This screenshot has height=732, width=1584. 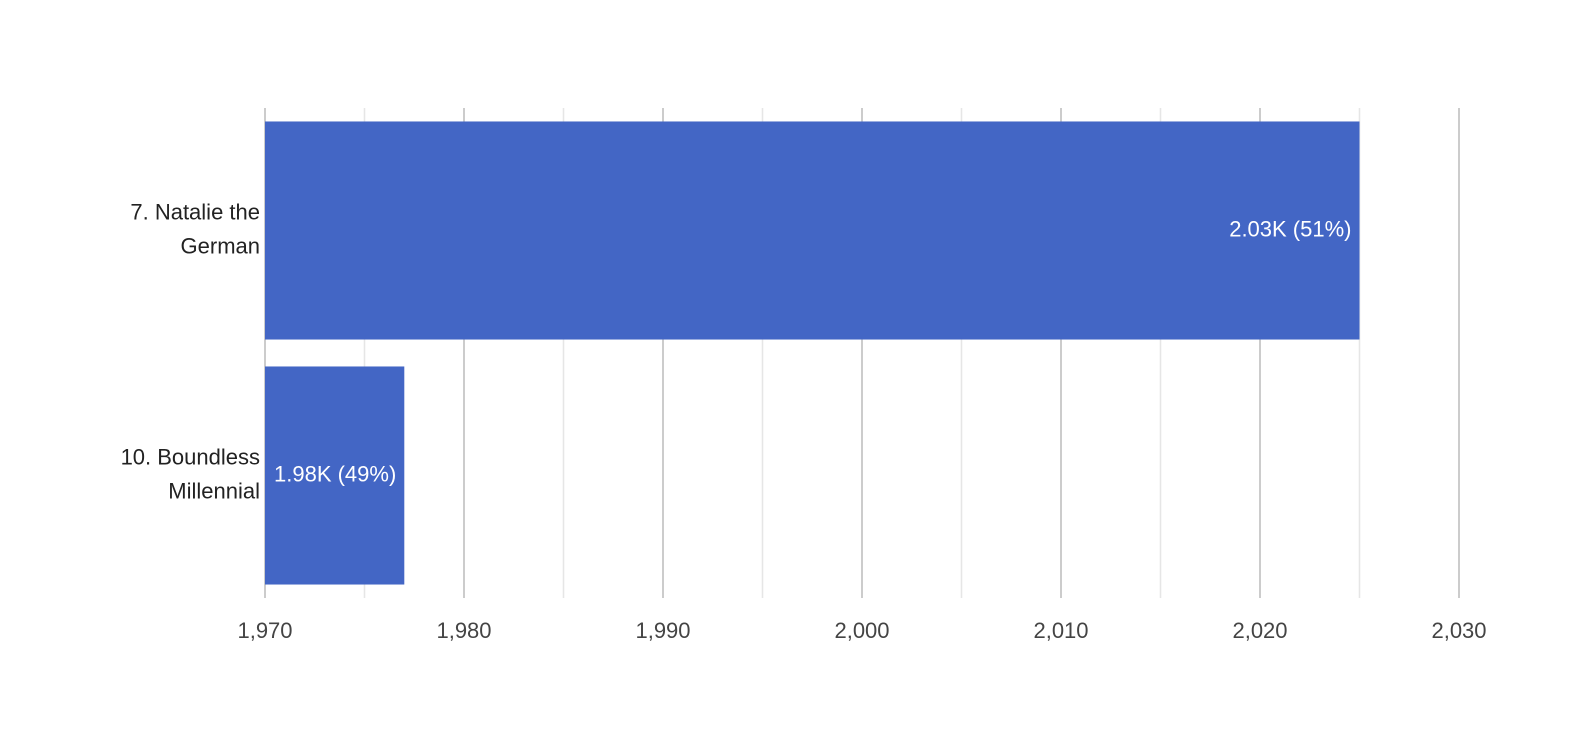 What do you see at coordinates (861, 630) in the screenshot?
I see `x-tick-label: 2,000` at bounding box center [861, 630].